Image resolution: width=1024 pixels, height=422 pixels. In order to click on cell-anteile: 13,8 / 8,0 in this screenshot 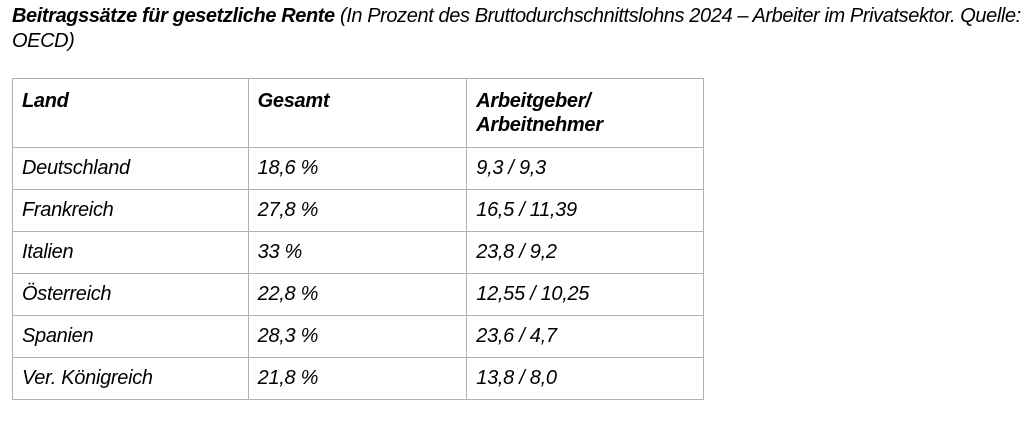, I will do `click(585, 378)`.